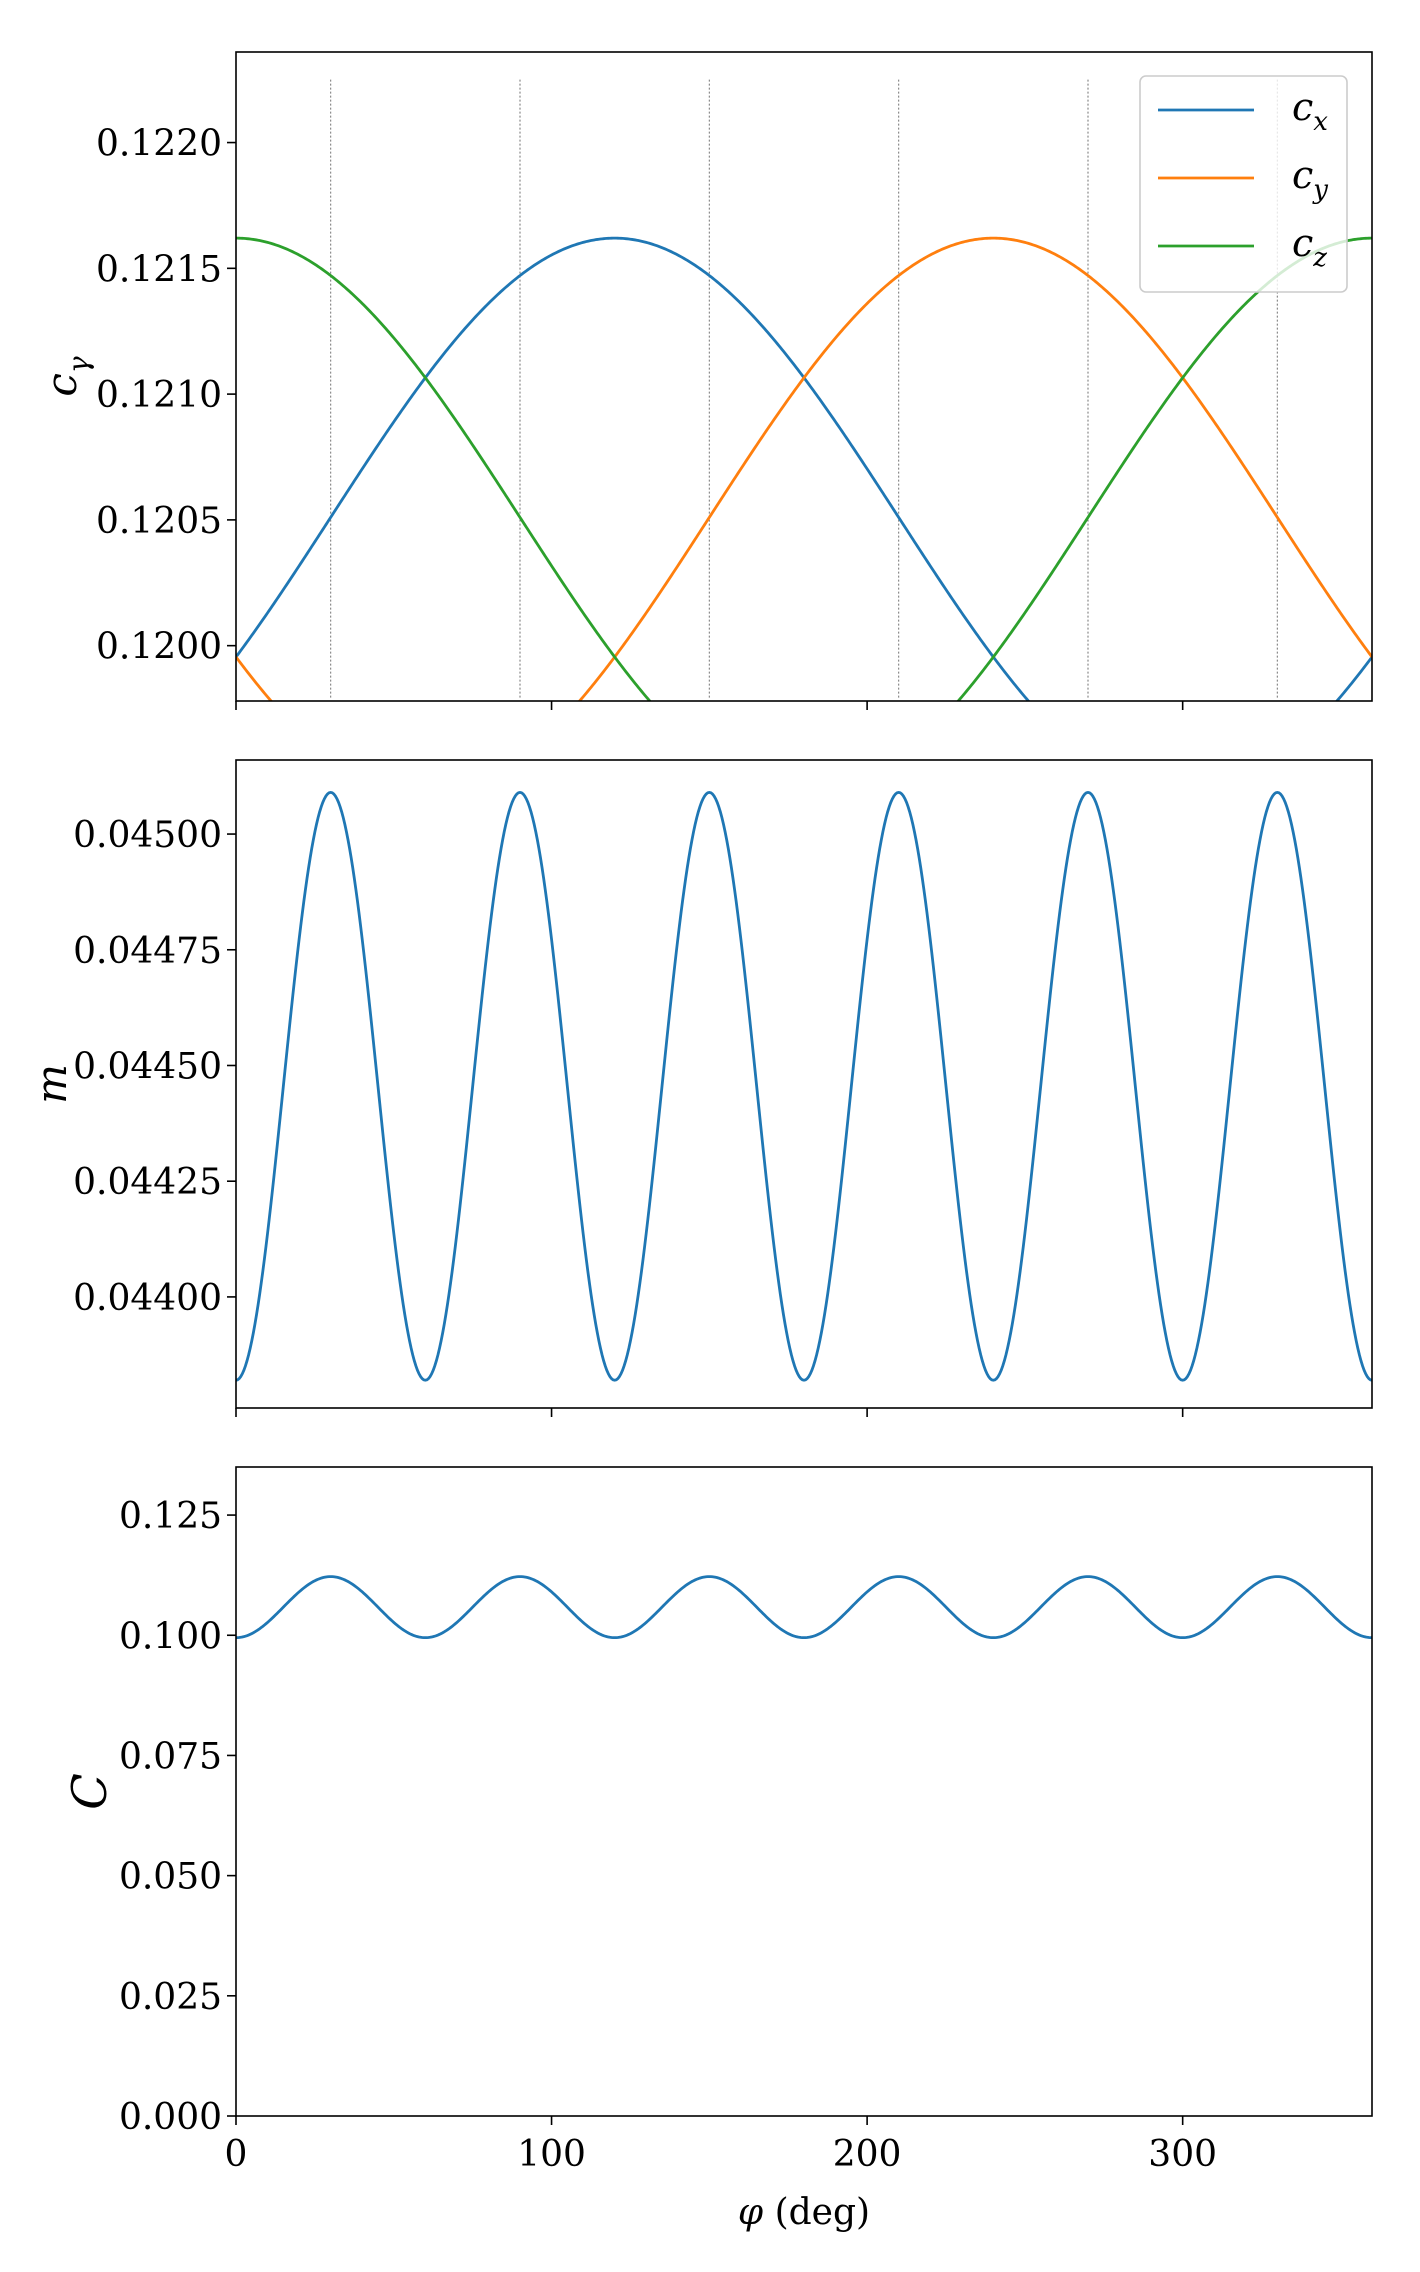 The image size is (1420, 2272). I want to click on y-axis-label: cγ, so click(66, 376).